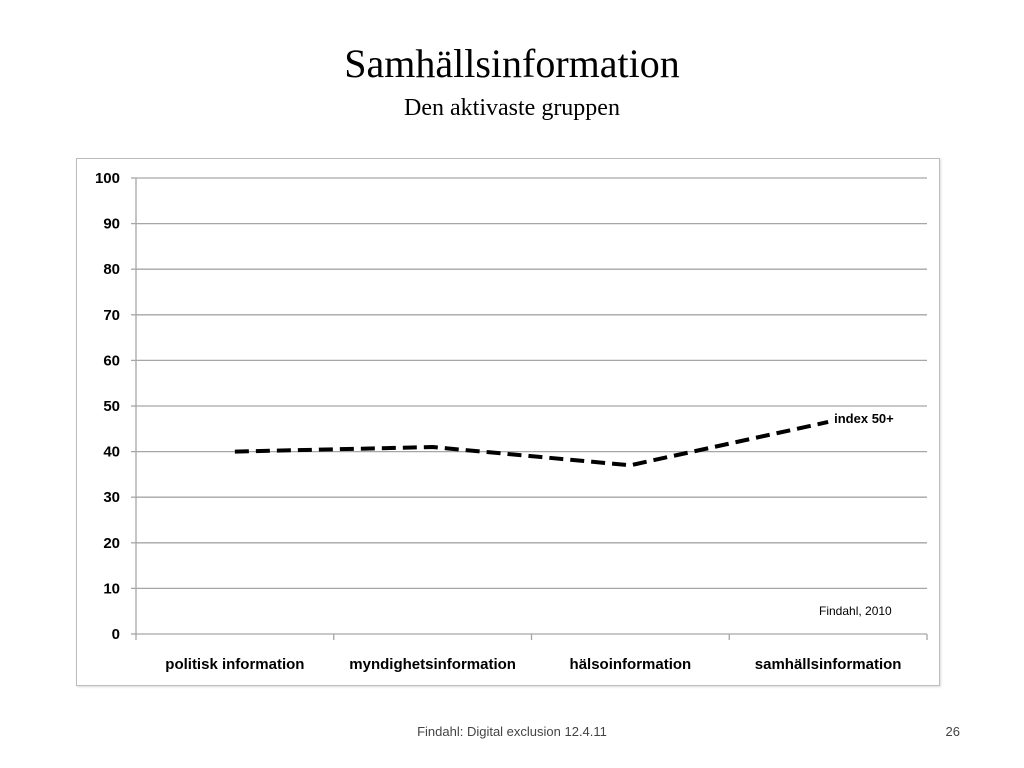 The width and height of the screenshot is (1024, 768). I want to click on x-category-label: myndighetsinformation, so click(432, 664).